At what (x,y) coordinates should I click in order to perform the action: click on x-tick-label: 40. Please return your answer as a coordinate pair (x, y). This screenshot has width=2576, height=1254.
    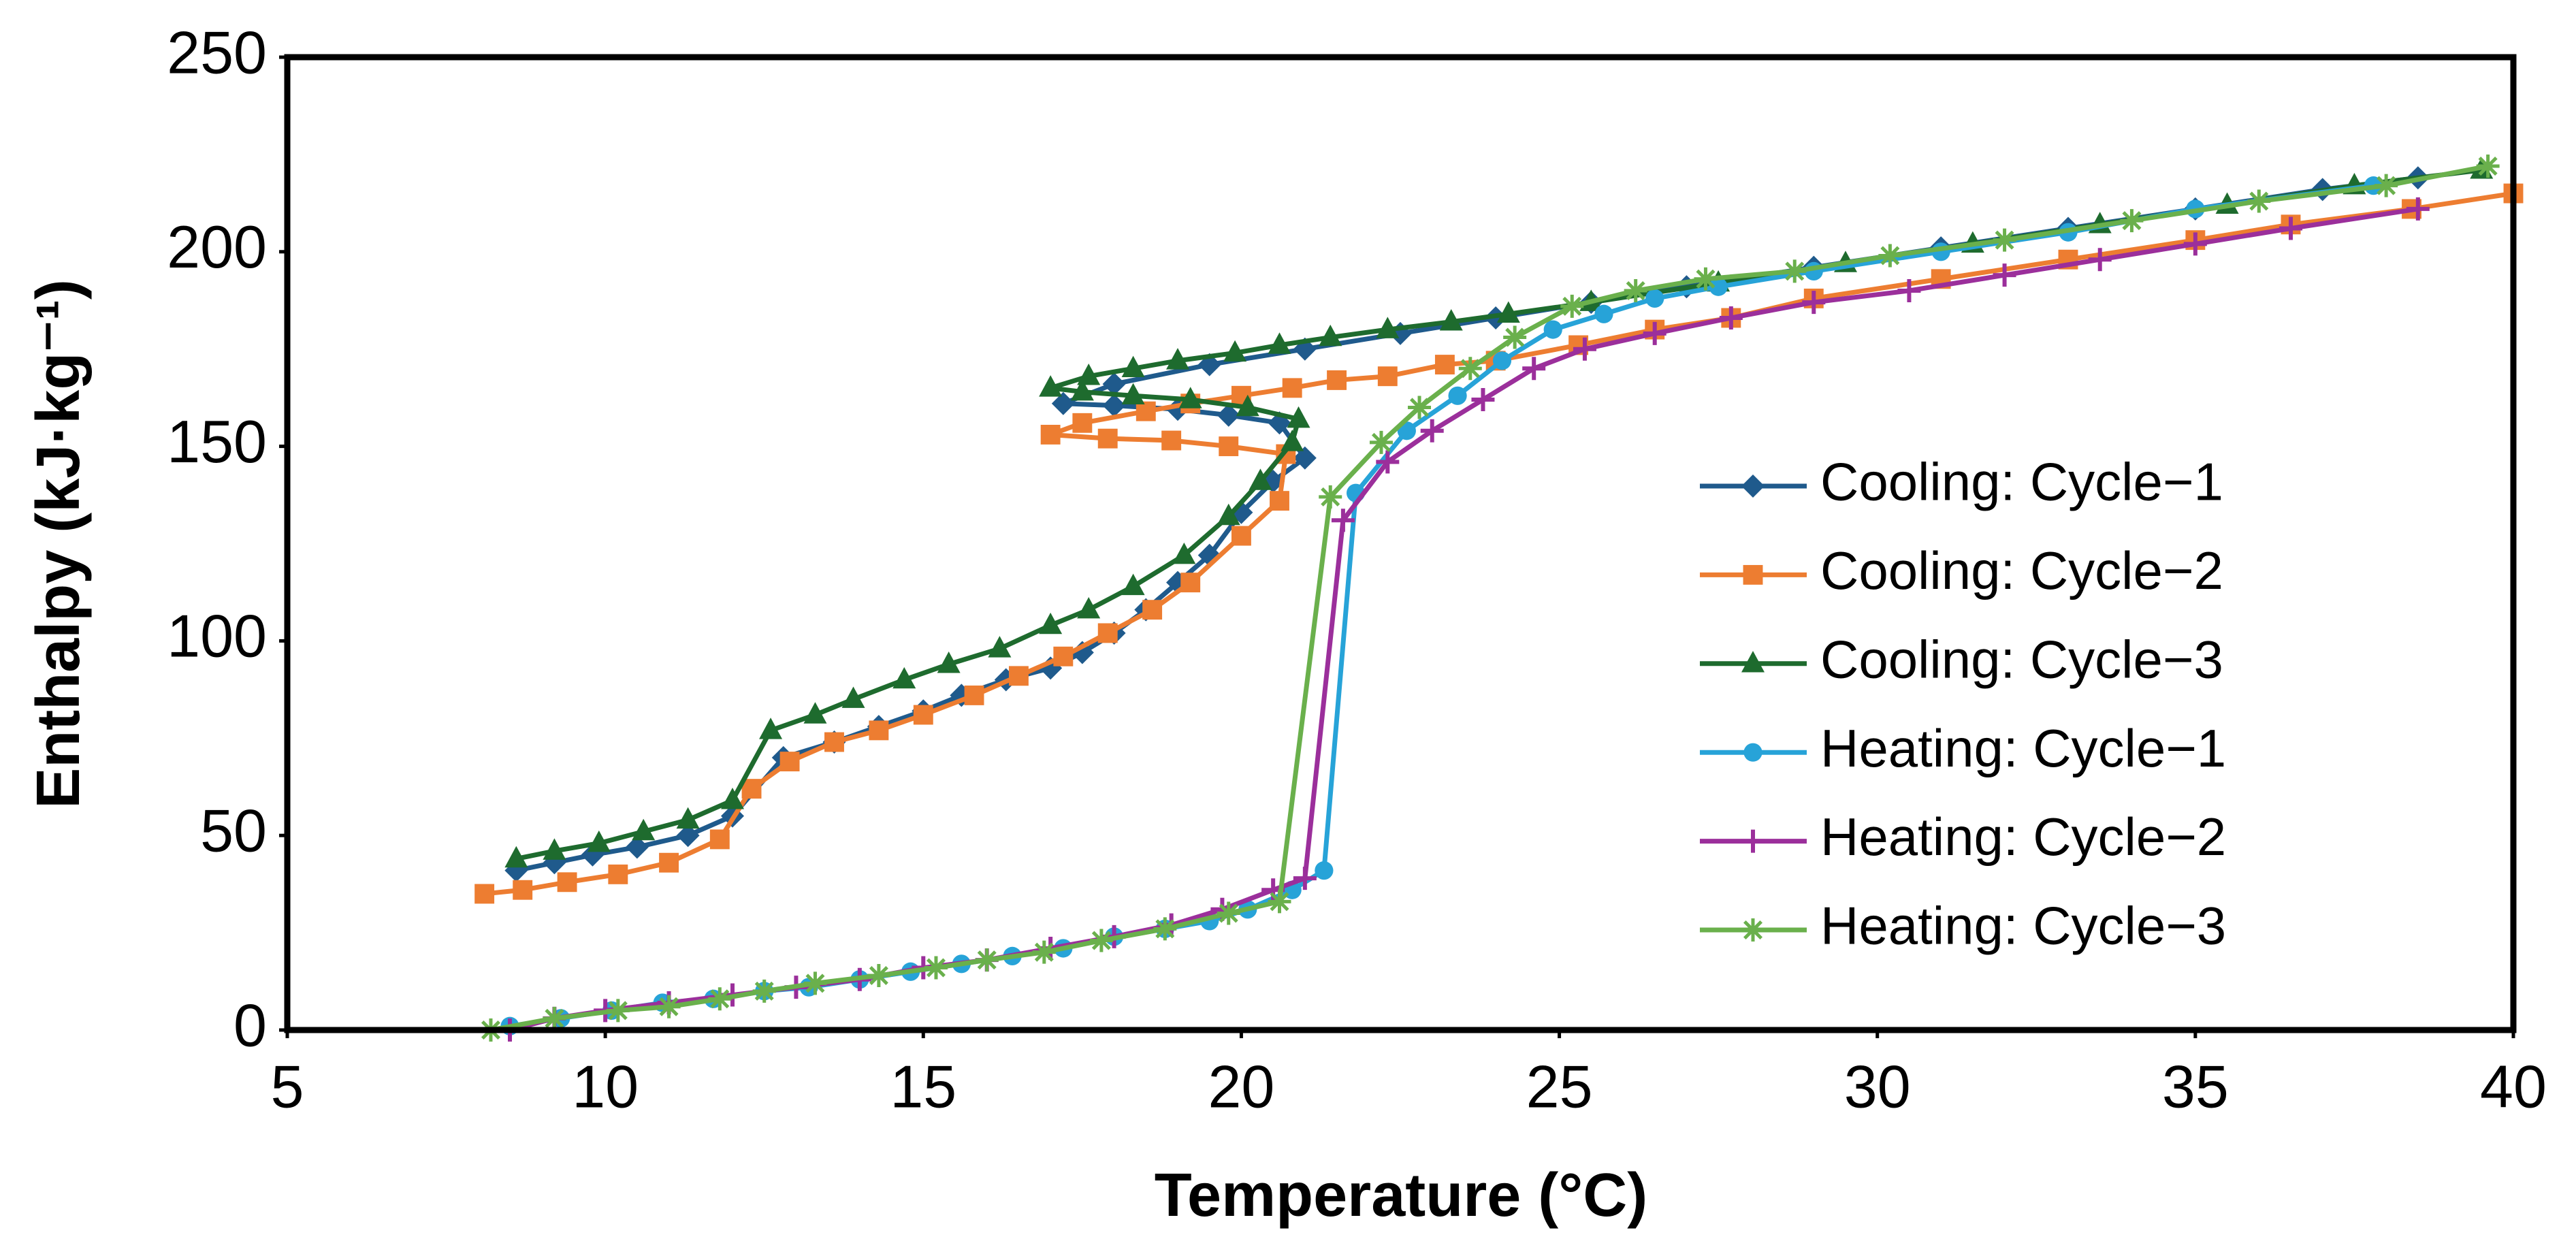
    Looking at the image, I should click on (2513, 1086).